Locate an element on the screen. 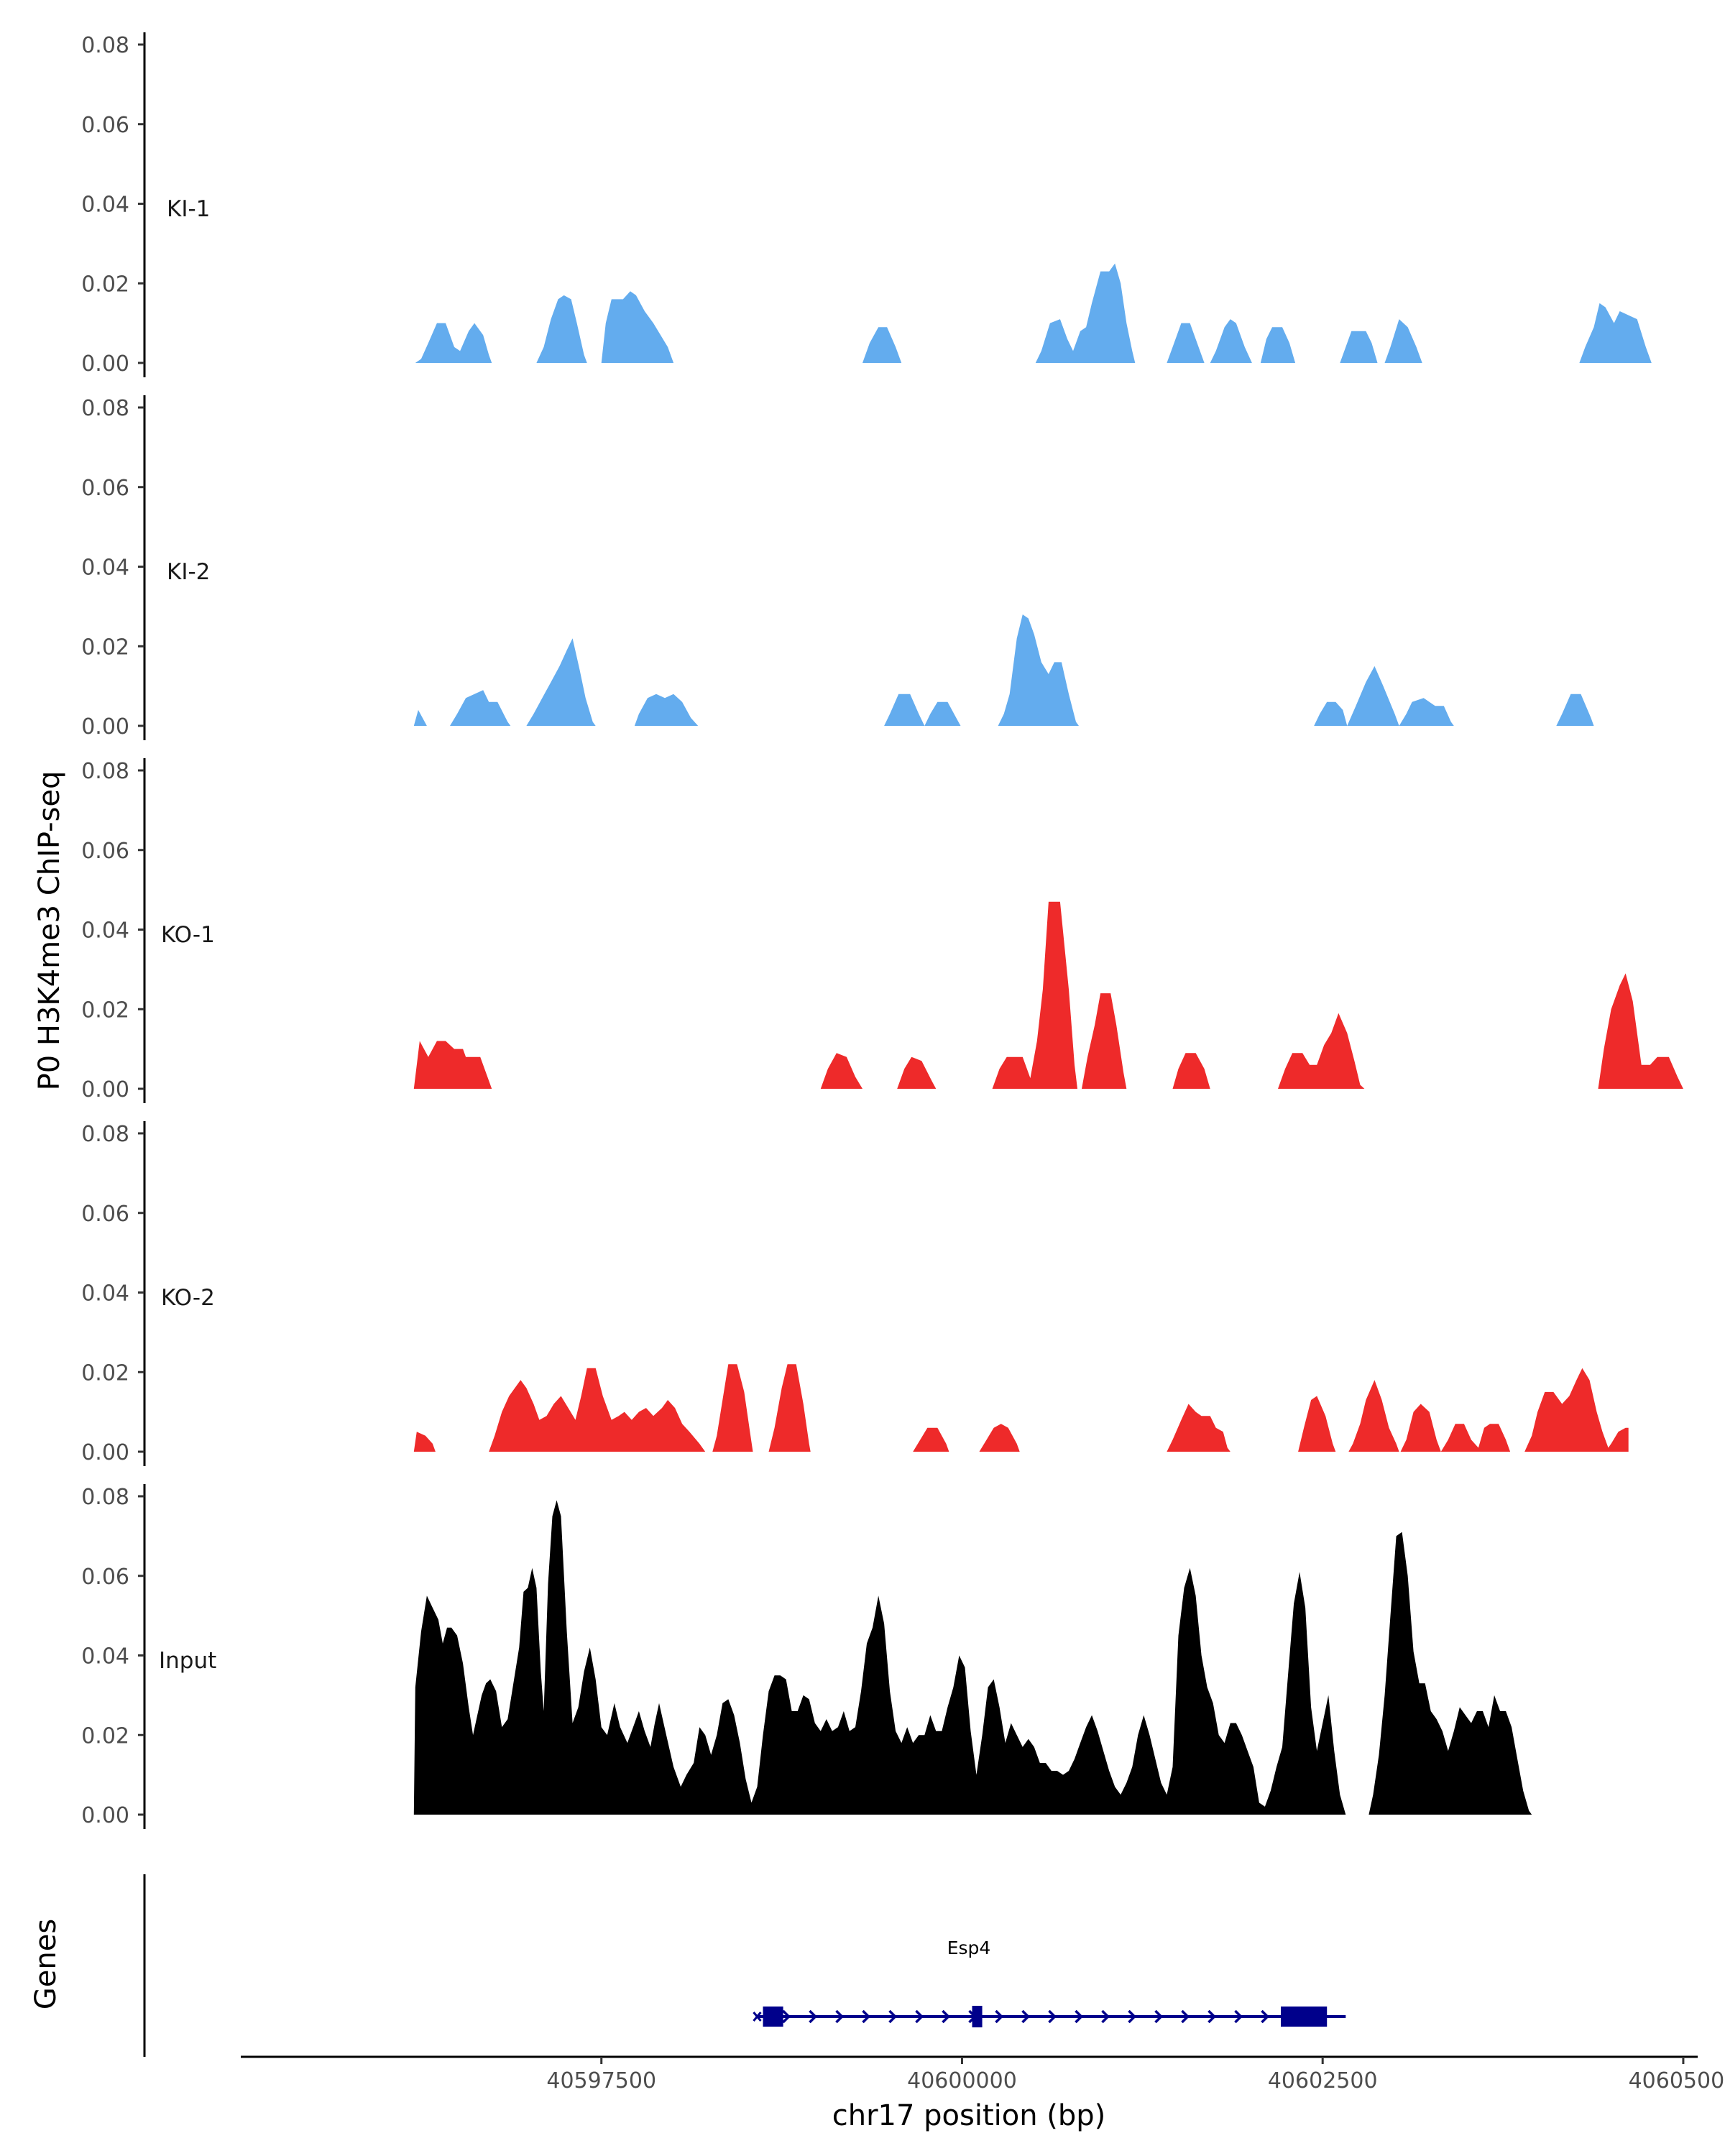 This screenshot has width=1725, height=2156. genes-axis-title: Genes is located at coordinates (46, 1964).